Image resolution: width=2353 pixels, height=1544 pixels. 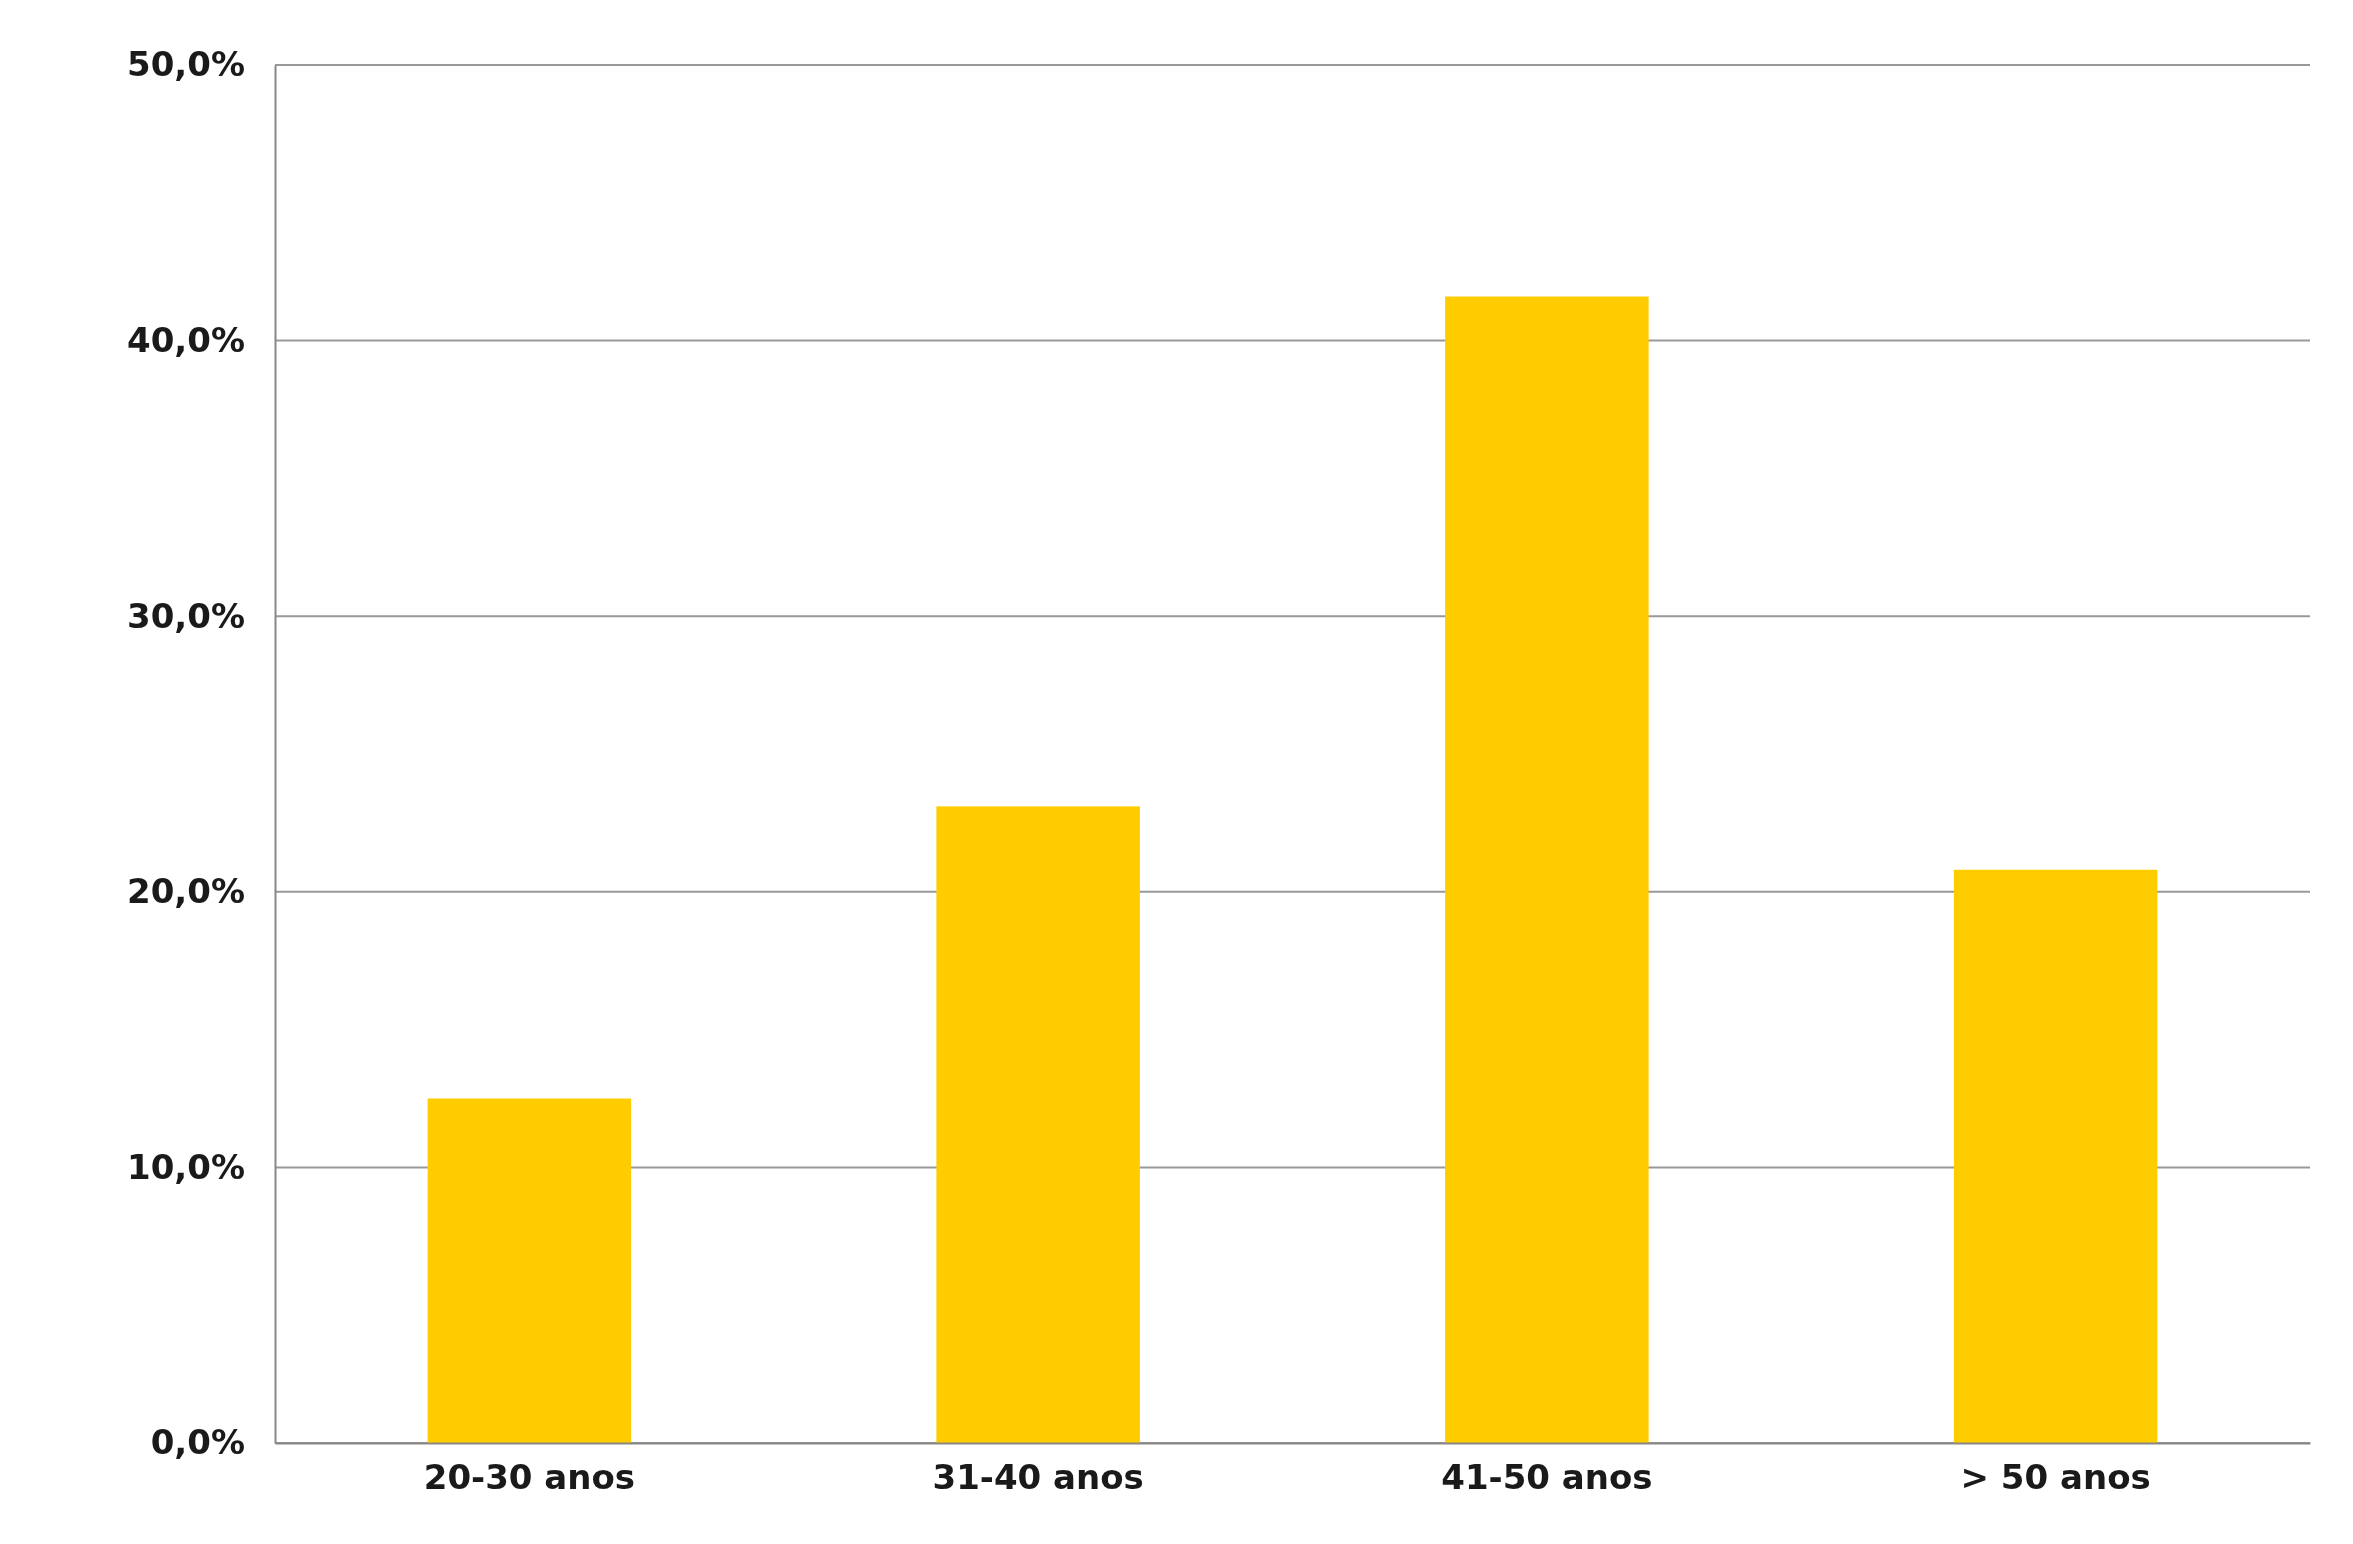 I want to click on y-tick-label: 30,0%, so click(x=186, y=615).